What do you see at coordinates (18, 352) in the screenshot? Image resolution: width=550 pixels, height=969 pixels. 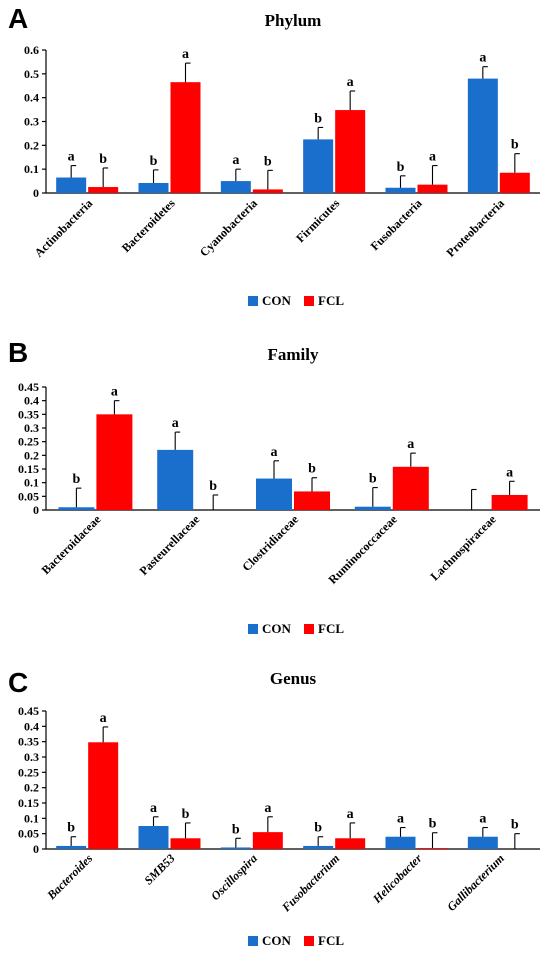 I see `panel-letter: B` at bounding box center [18, 352].